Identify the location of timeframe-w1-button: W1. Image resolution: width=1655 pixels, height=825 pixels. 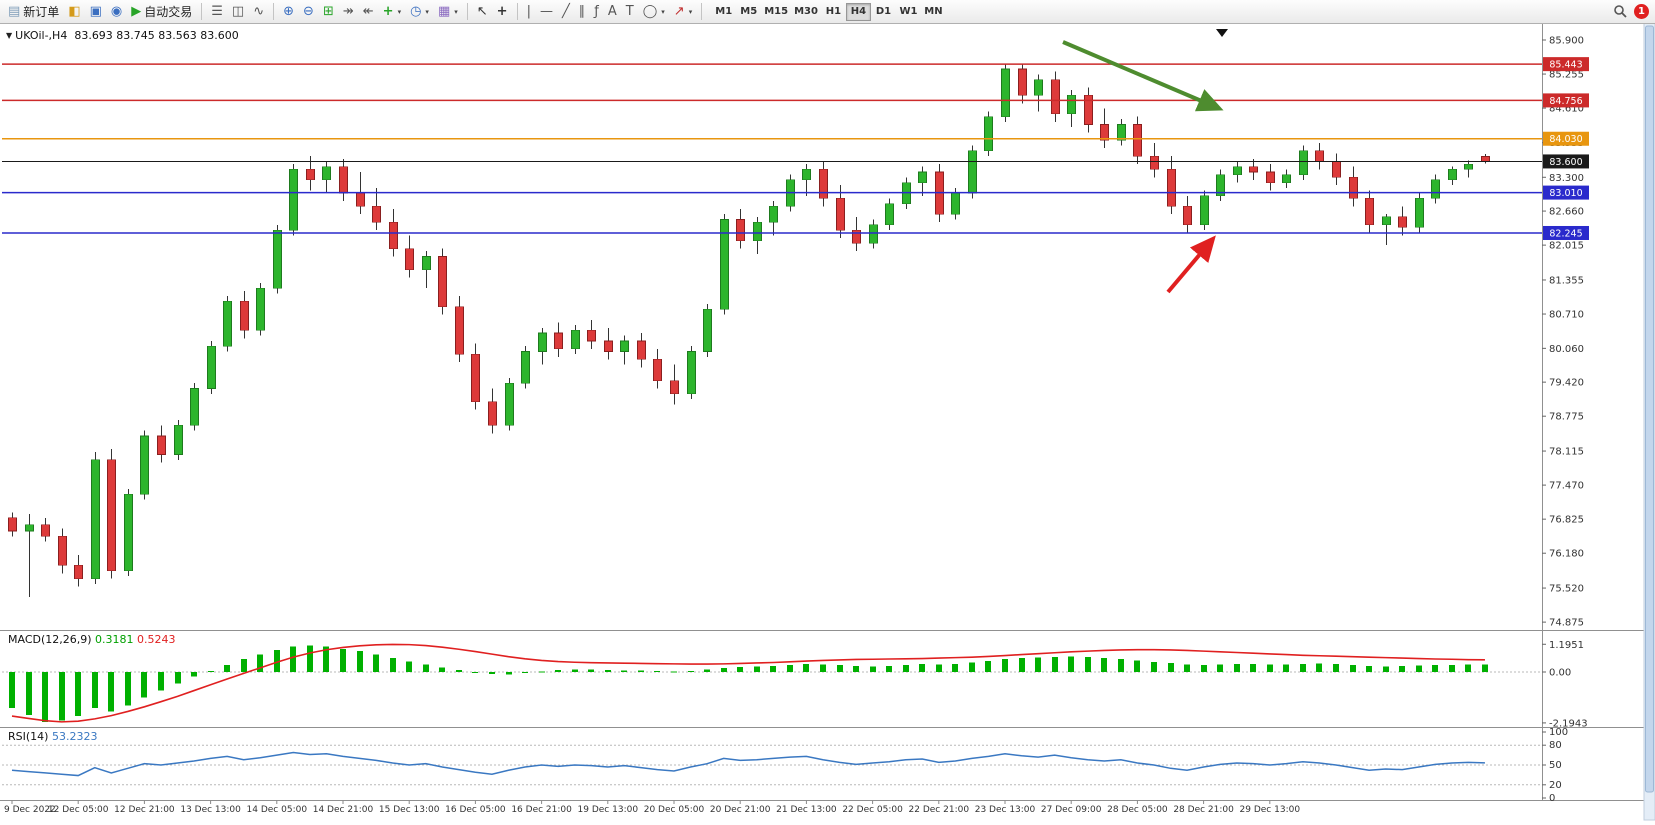
(908, 12).